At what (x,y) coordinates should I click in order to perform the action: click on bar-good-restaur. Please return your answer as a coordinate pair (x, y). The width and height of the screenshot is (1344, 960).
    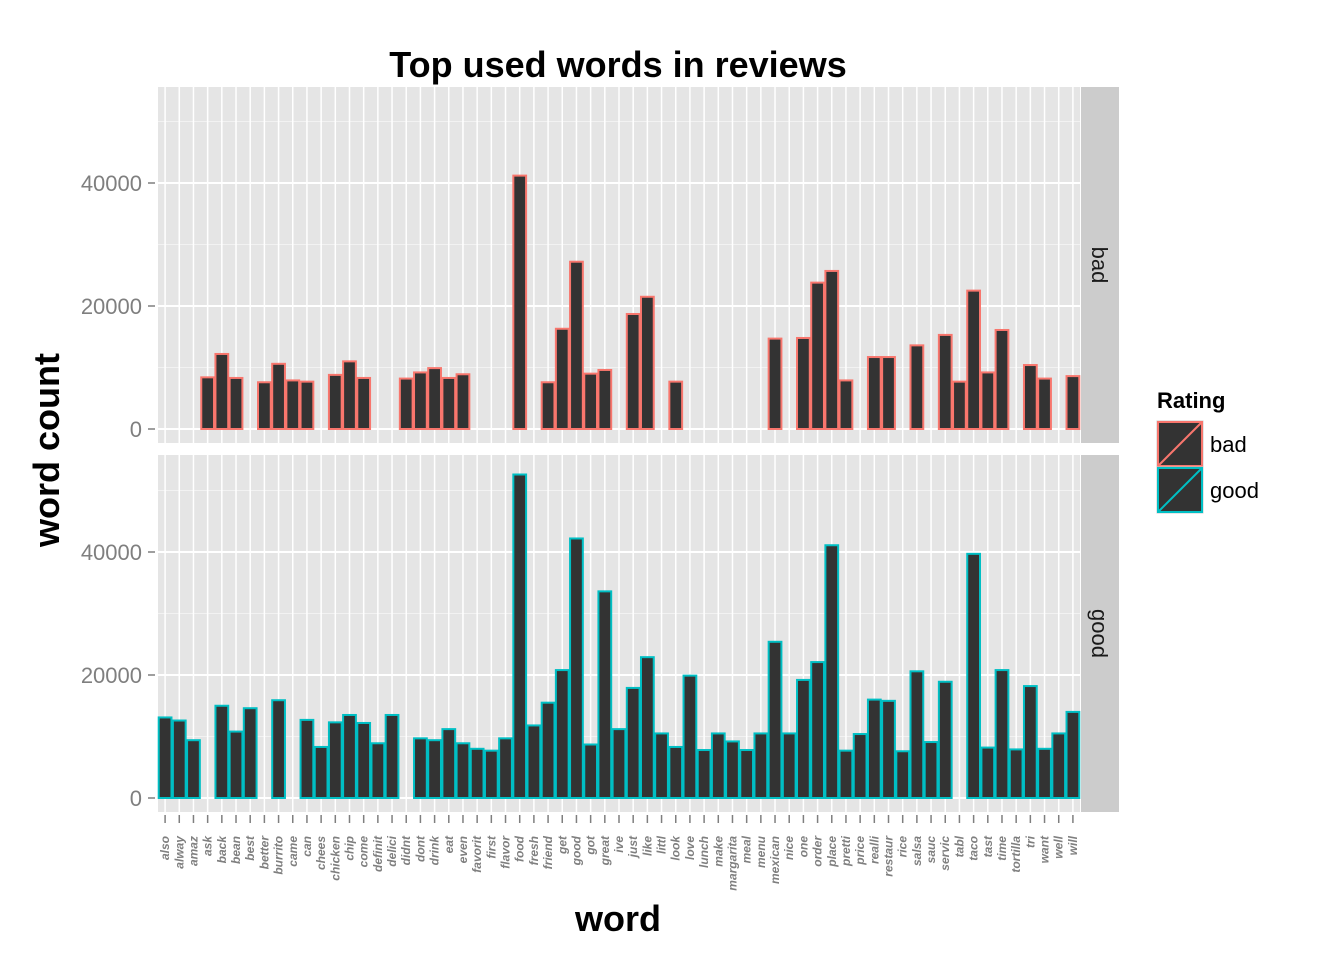
    Looking at the image, I should click on (888, 749).